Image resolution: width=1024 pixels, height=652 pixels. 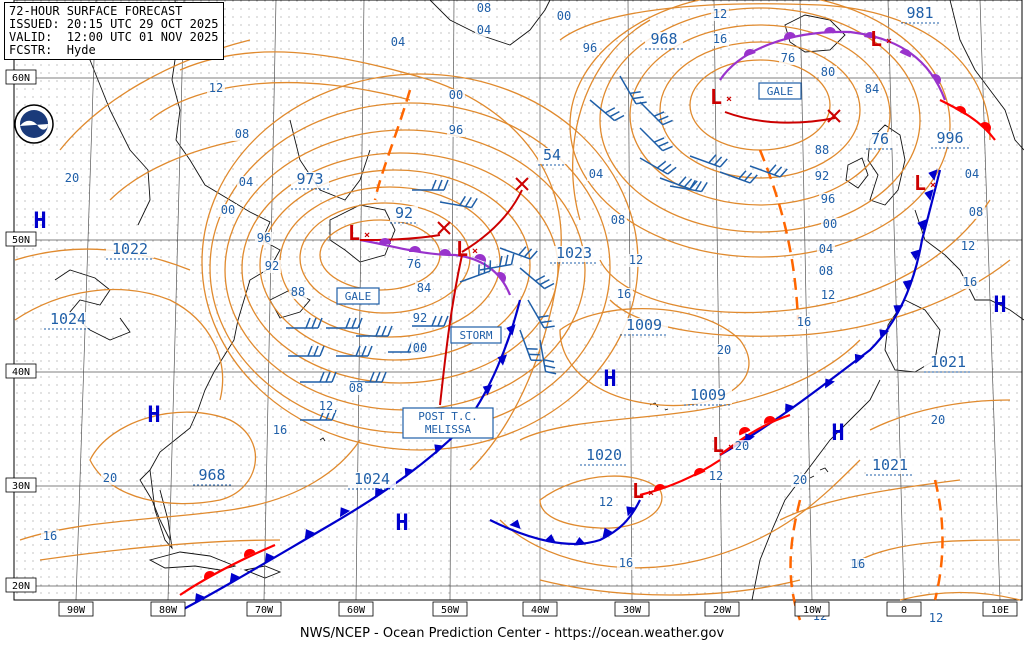 I want to click on central-pressure-label: 973, so click(x=309, y=179).